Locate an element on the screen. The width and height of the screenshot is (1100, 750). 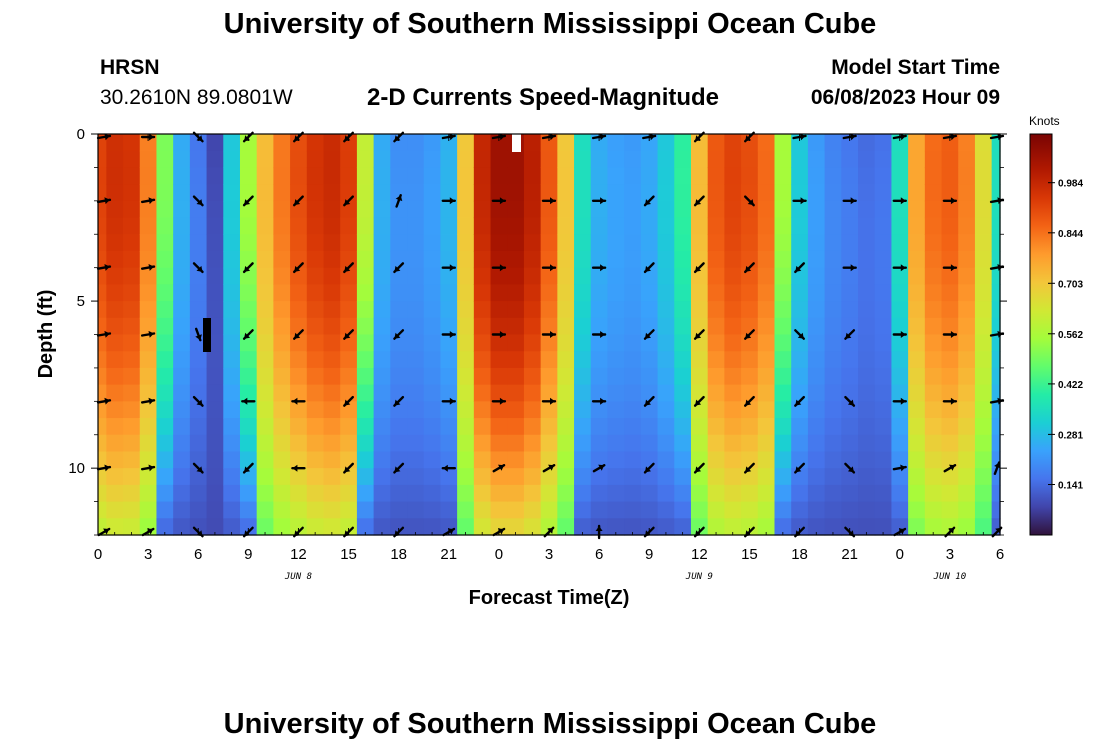
colorbar-tick-label: 0.984 is located at coordinates (1070, 184).